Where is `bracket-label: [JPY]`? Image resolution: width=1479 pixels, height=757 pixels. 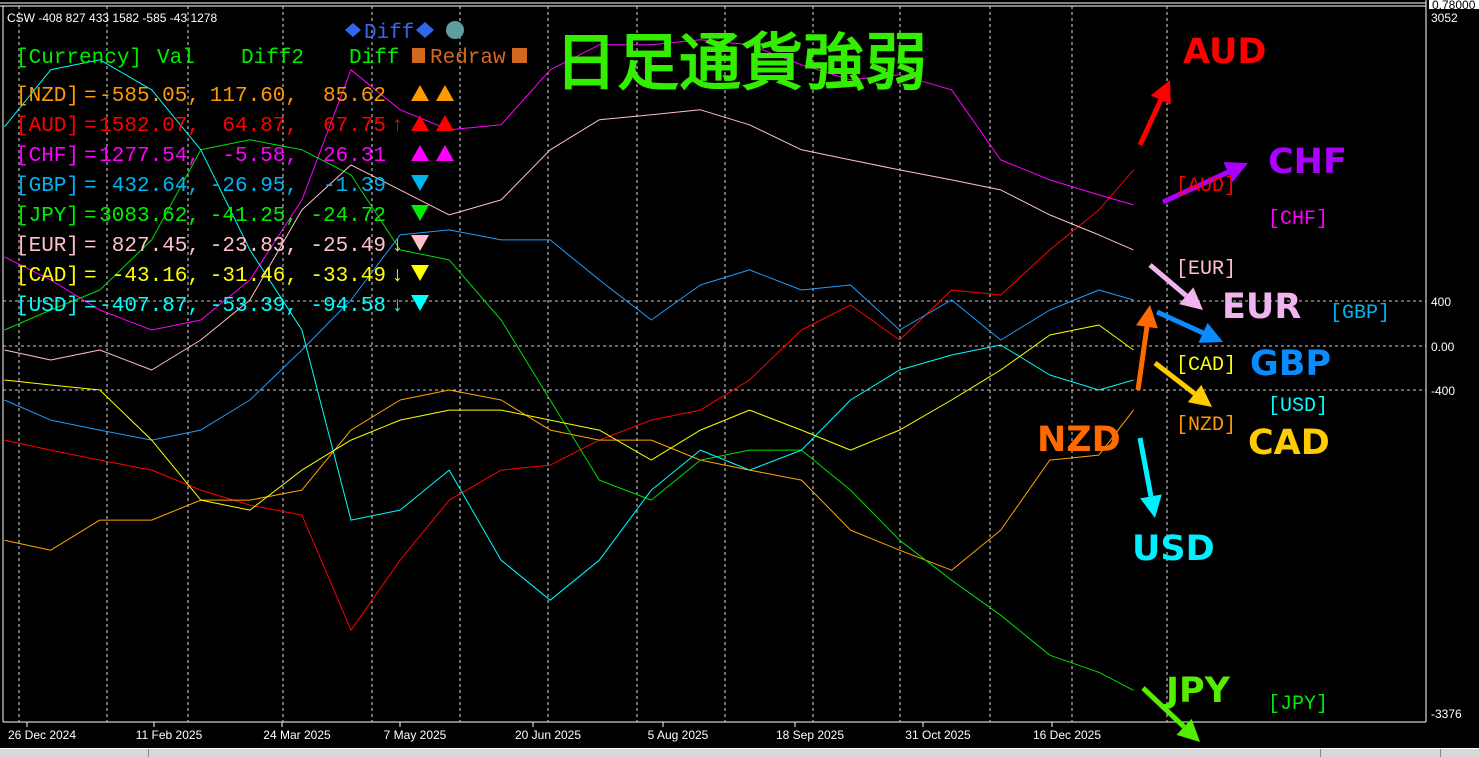
bracket-label: [JPY] is located at coordinates (1298, 704).